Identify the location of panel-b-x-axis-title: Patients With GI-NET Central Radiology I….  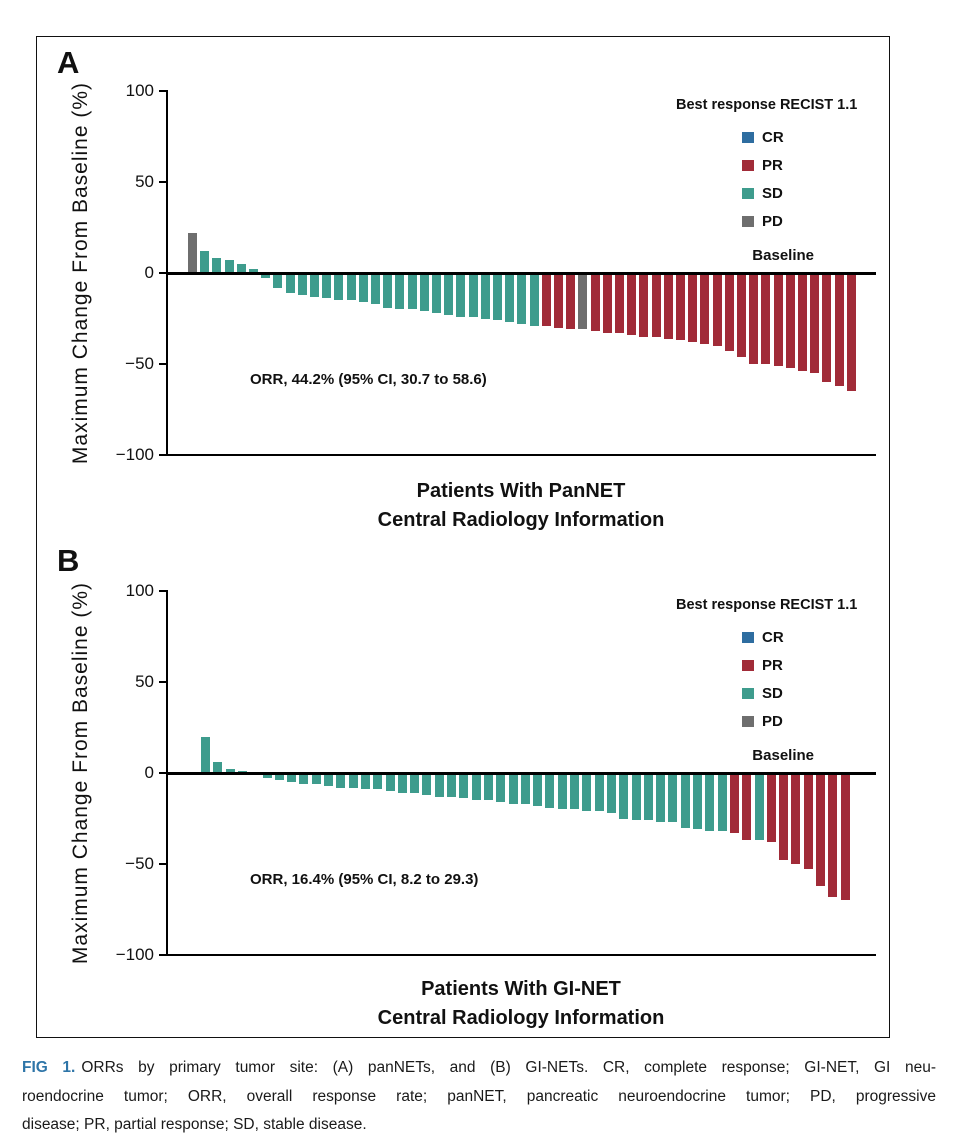
(521, 1003).